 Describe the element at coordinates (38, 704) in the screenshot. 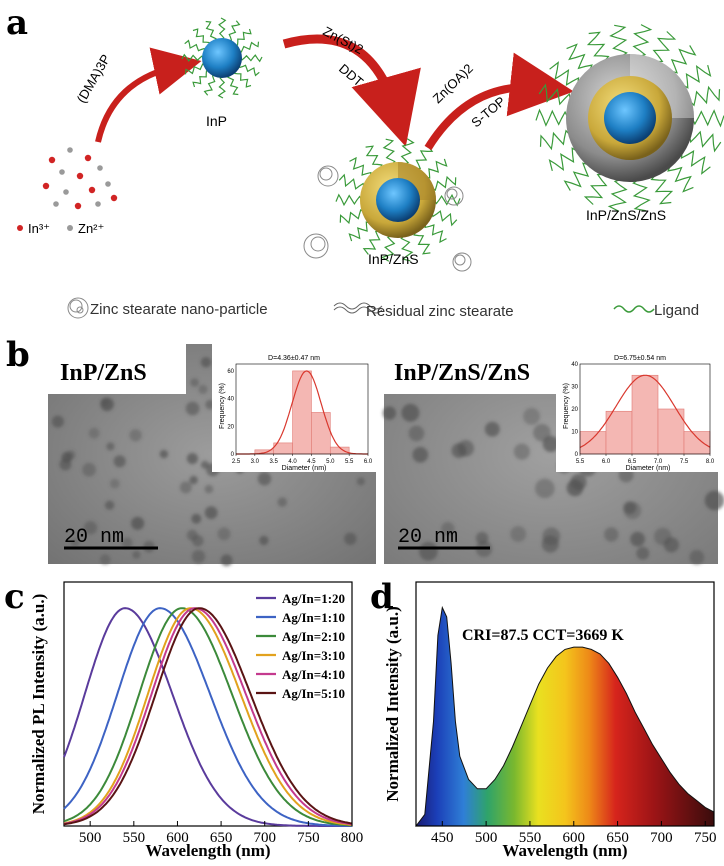

I see `ylabel-c: Normalized PL Intensity (a.u.)` at that location.